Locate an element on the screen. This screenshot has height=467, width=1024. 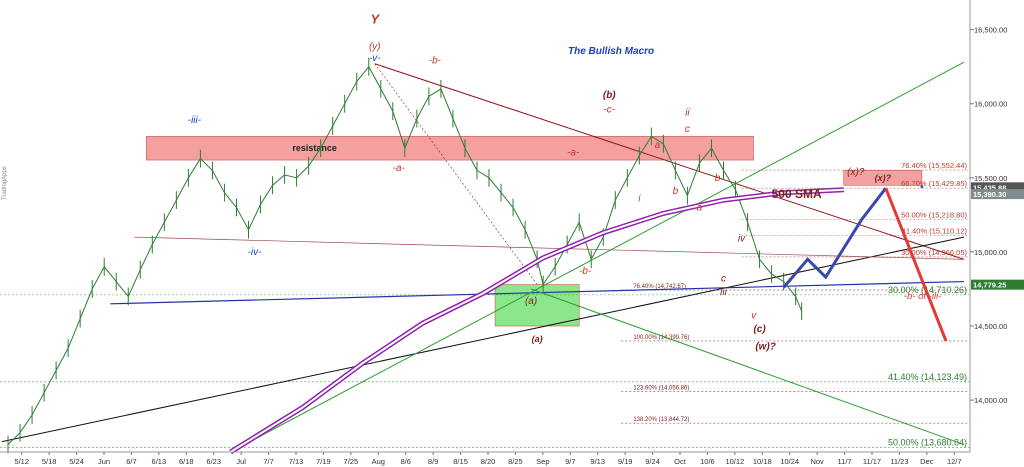
x-tick-label: 5/12 is located at coordinates (21, 461).